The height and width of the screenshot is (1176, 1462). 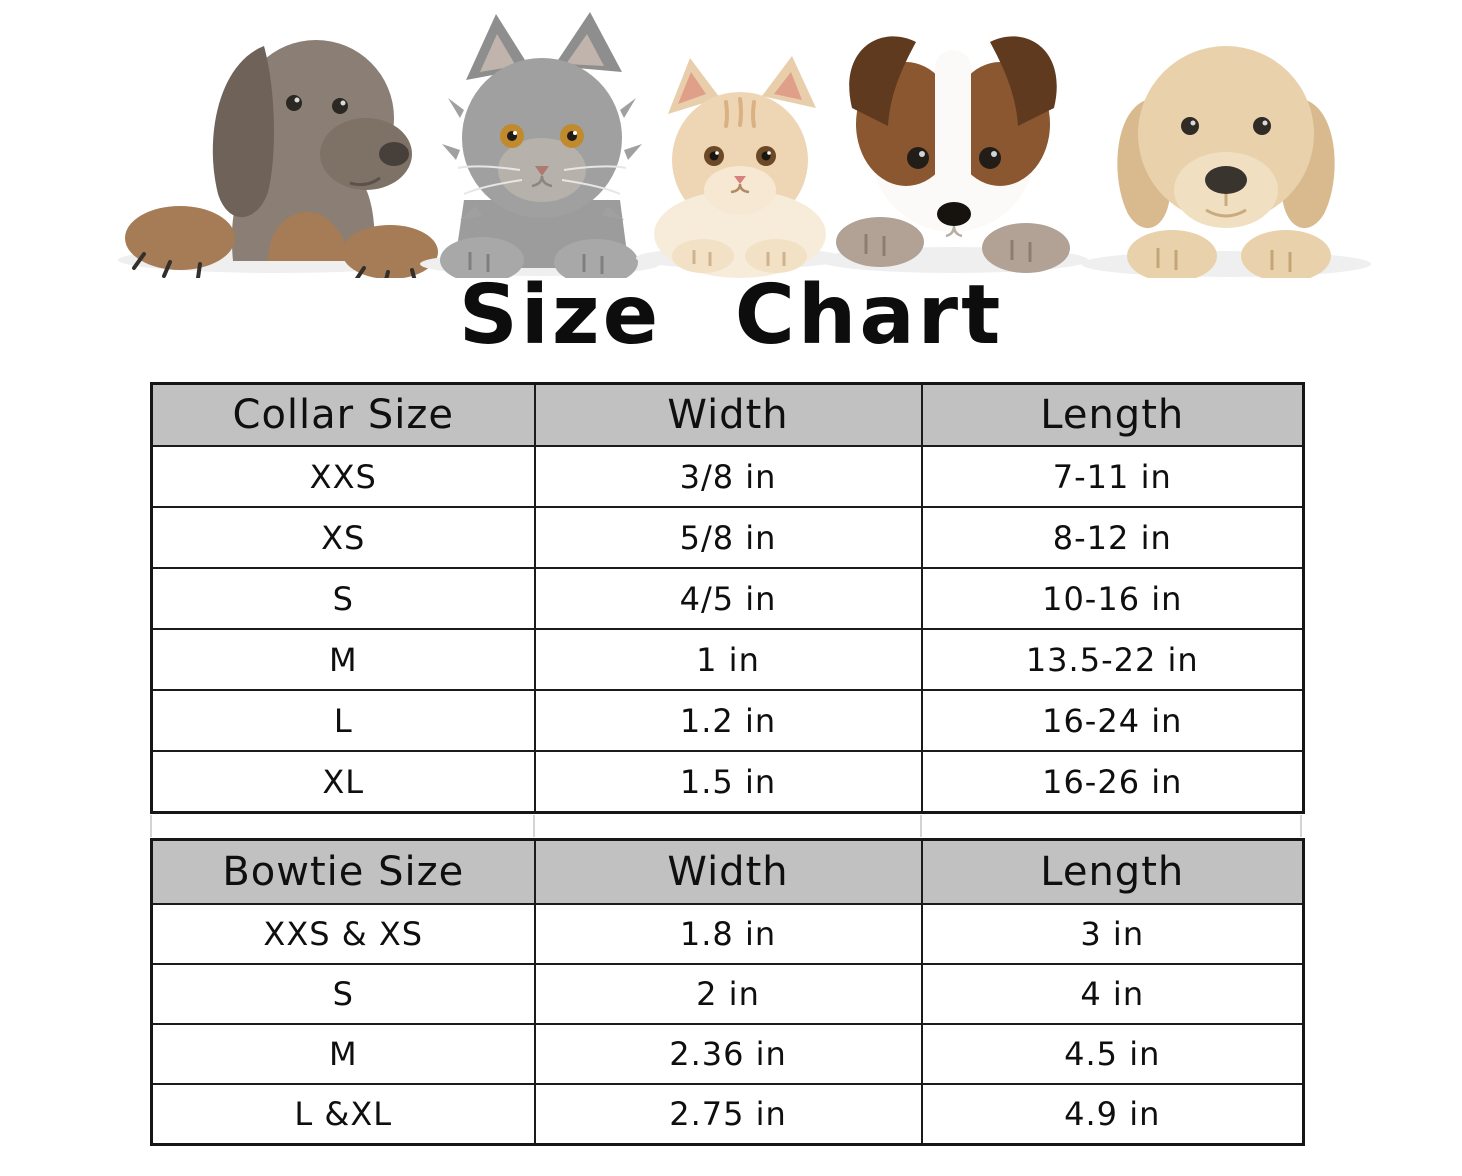 I want to click on table-row: L 1.2 in 16-24 in, so click(x=727, y=720).